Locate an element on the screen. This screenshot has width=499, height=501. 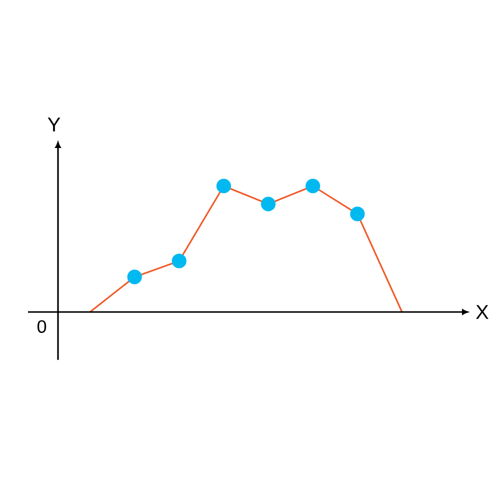
text: 0 is located at coordinates (41, 326).